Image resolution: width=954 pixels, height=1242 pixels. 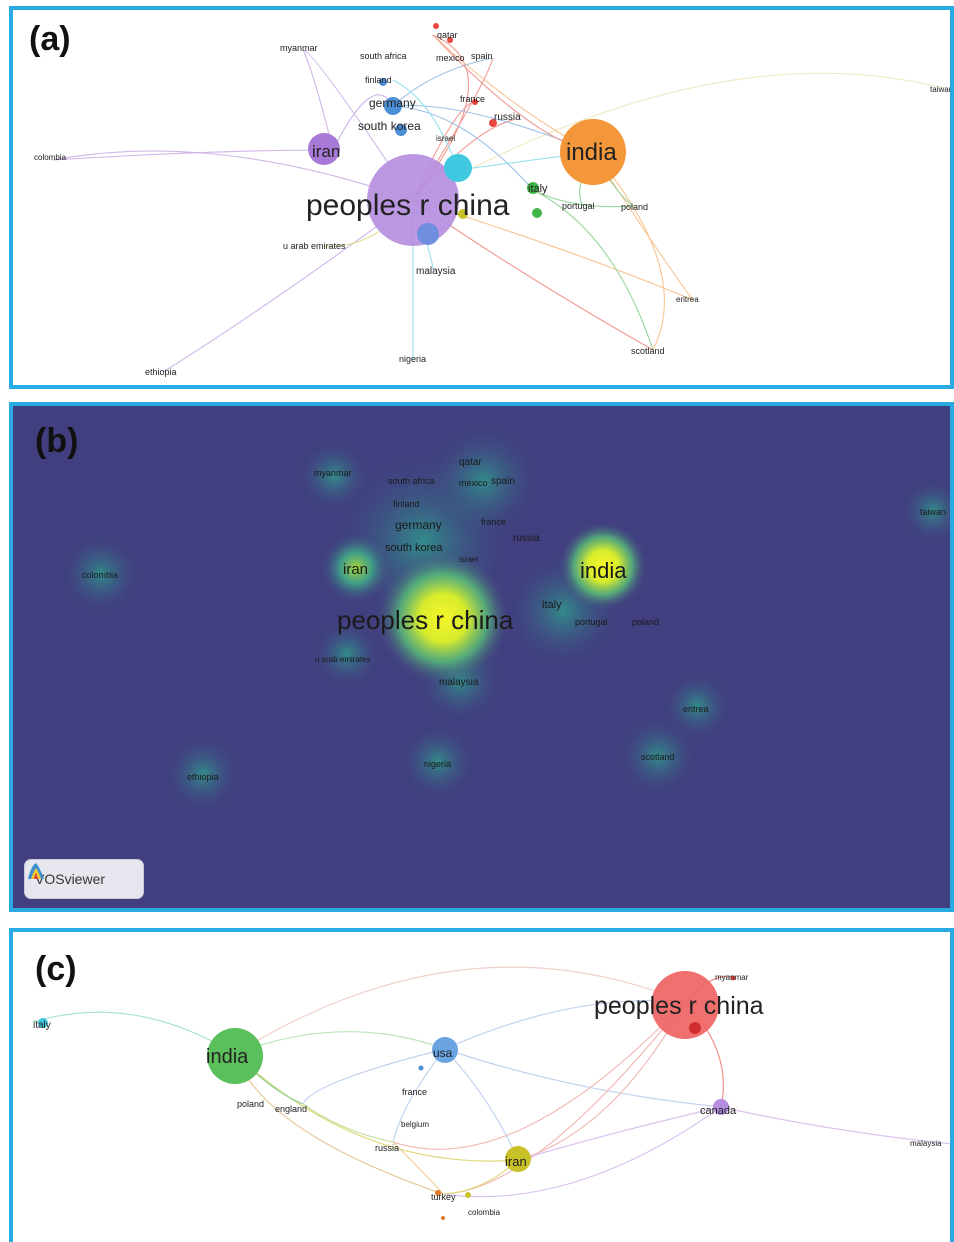 I want to click on label-usa: usa, so click(x=443, y=1053).